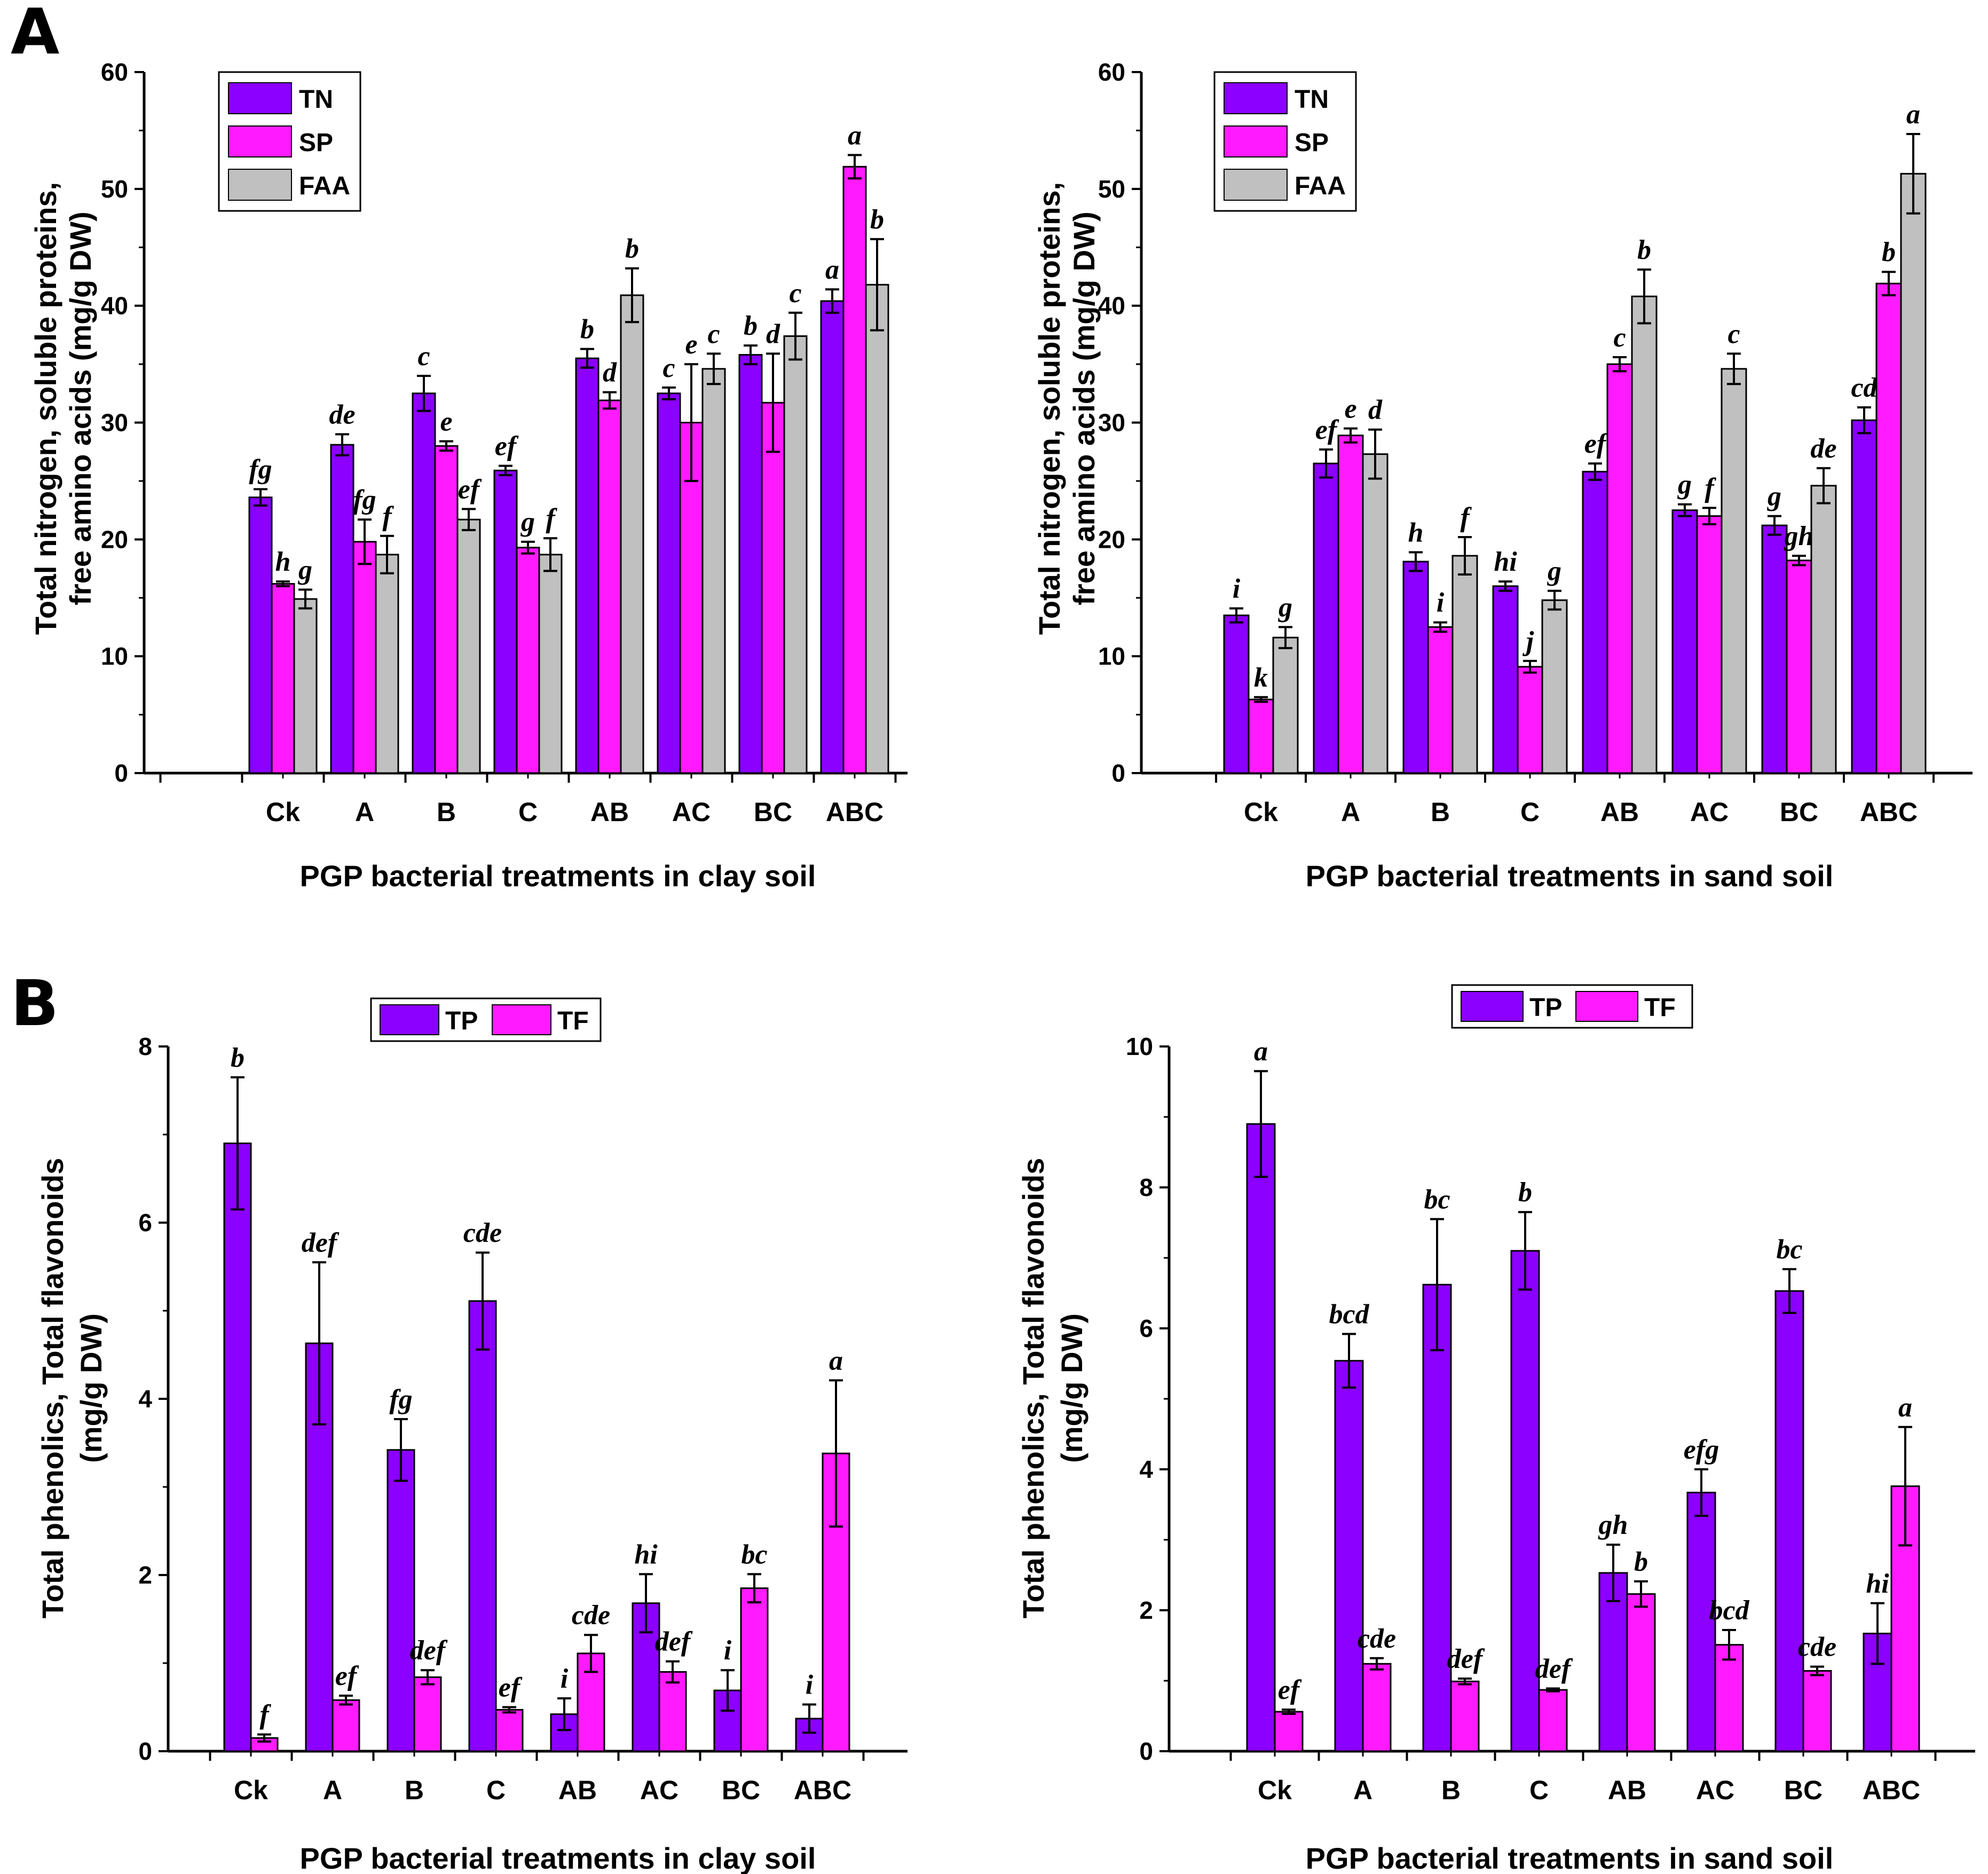 The height and width of the screenshot is (1874, 1988). Describe the element at coordinates (316, 100) in the screenshot. I see `legend-label-tn: TN` at that location.